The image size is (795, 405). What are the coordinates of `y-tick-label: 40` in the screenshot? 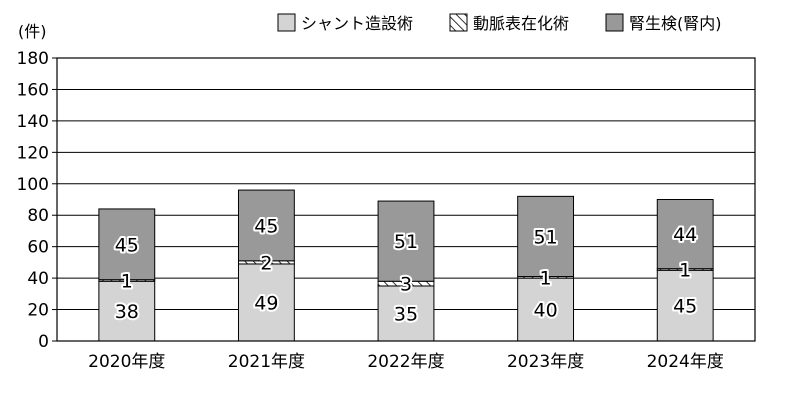 It's located at (38, 279).